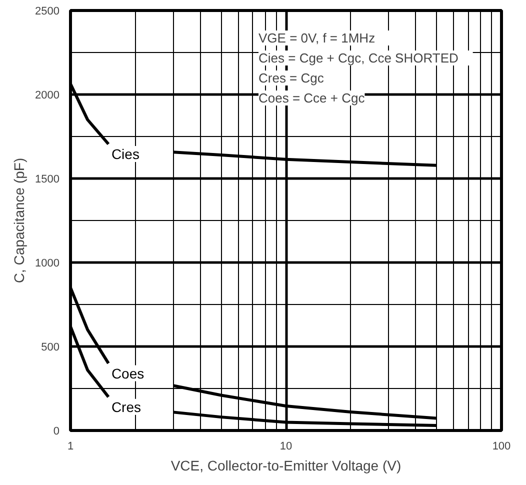  What do you see at coordinates (127, 373) in the screenshot?
I see `series-label: Coes` at bounding box center [127, 373].